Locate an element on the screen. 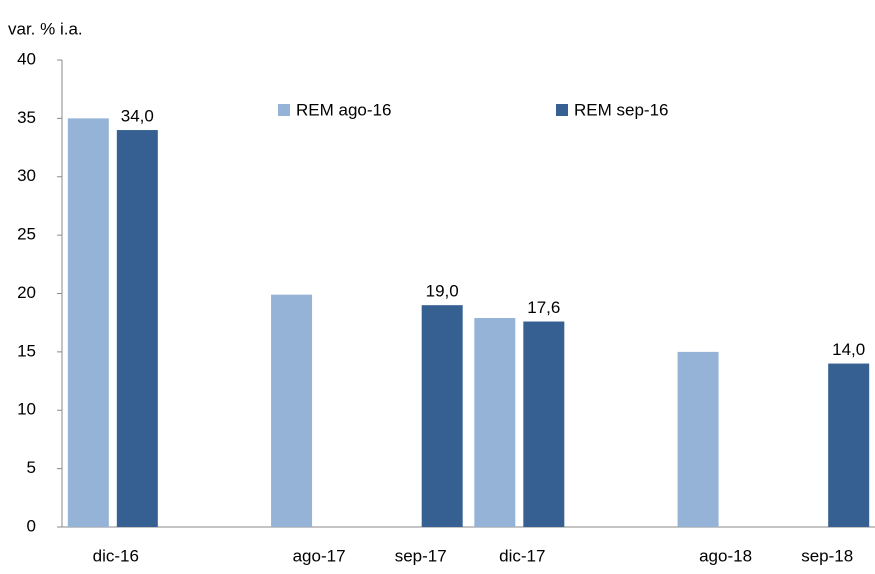 Image resolution: width=875 pixels, height=574 pixels. y-tick-label: 10 is located at coordinates (26, 409).